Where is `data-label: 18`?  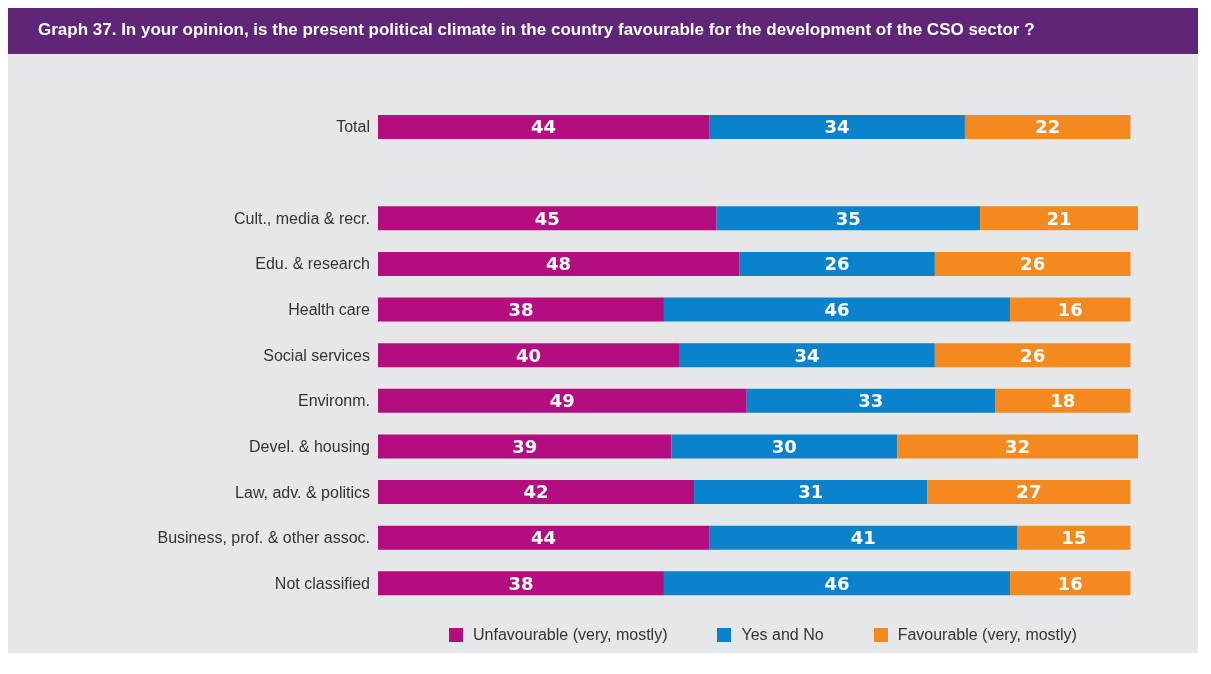
data-label: 18 is located at coordinates (1063, 401).